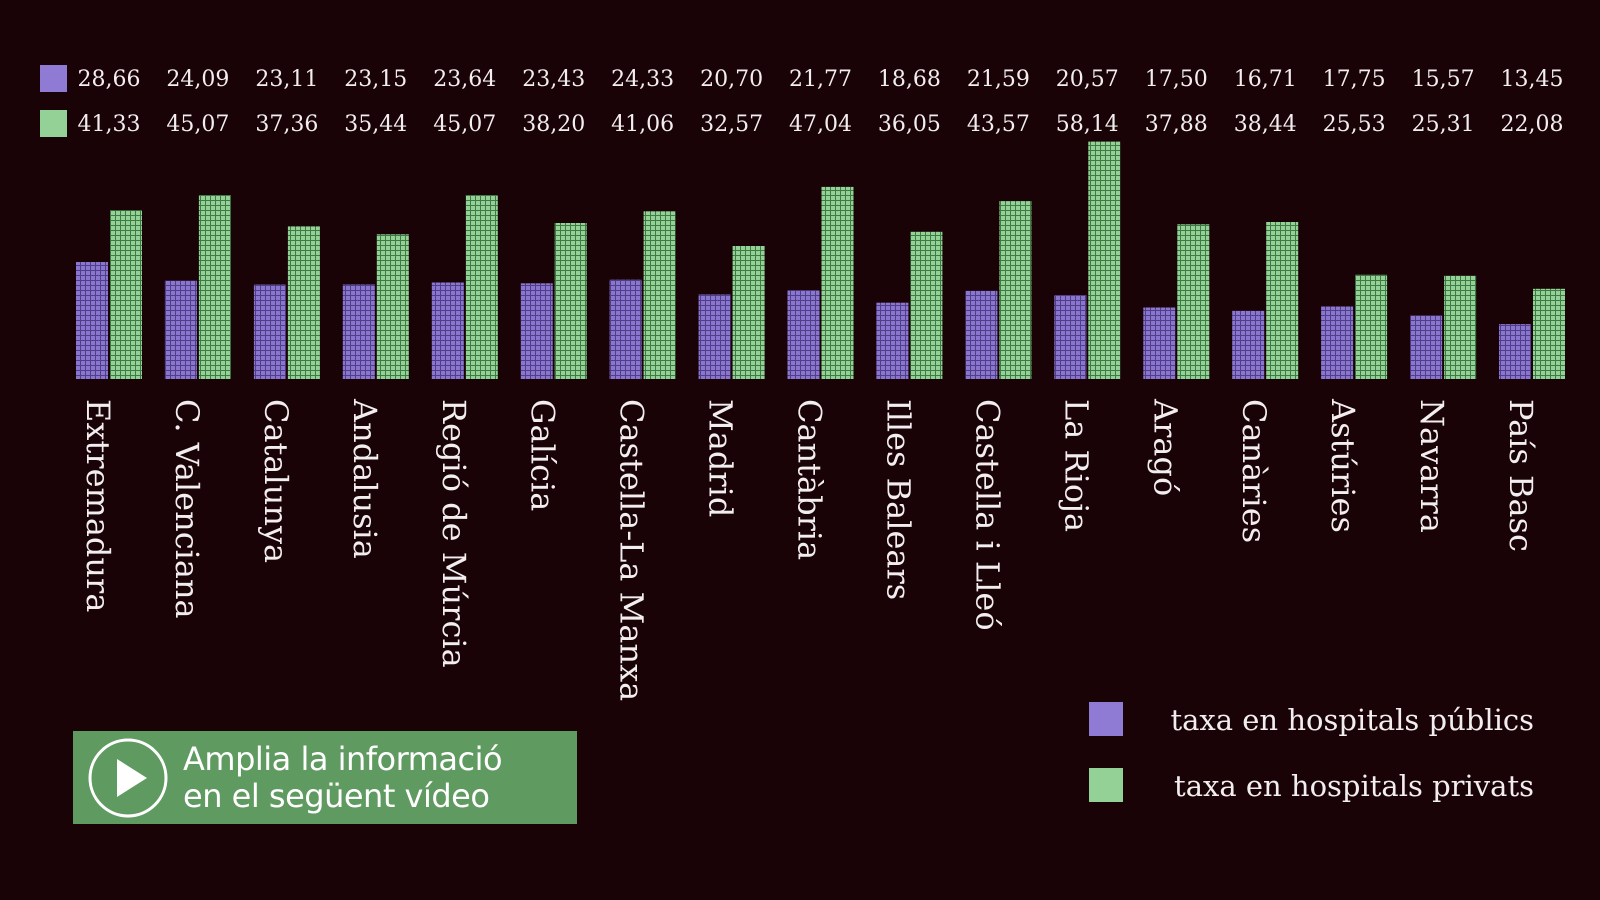 This screenshot has height=900, width=1600. Describe the element at coordinates (1371, 326) in the screenshot. I see `bar-private-asturies` at that location.